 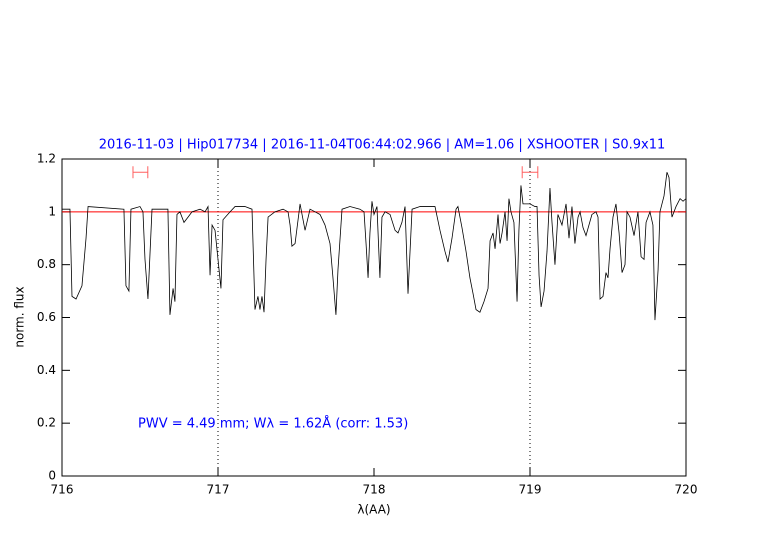 What do you see at coordinates (373, 510) in the screenshot?
I see `x-axis-label: λ(AA)` at bounding box center [373, 510].